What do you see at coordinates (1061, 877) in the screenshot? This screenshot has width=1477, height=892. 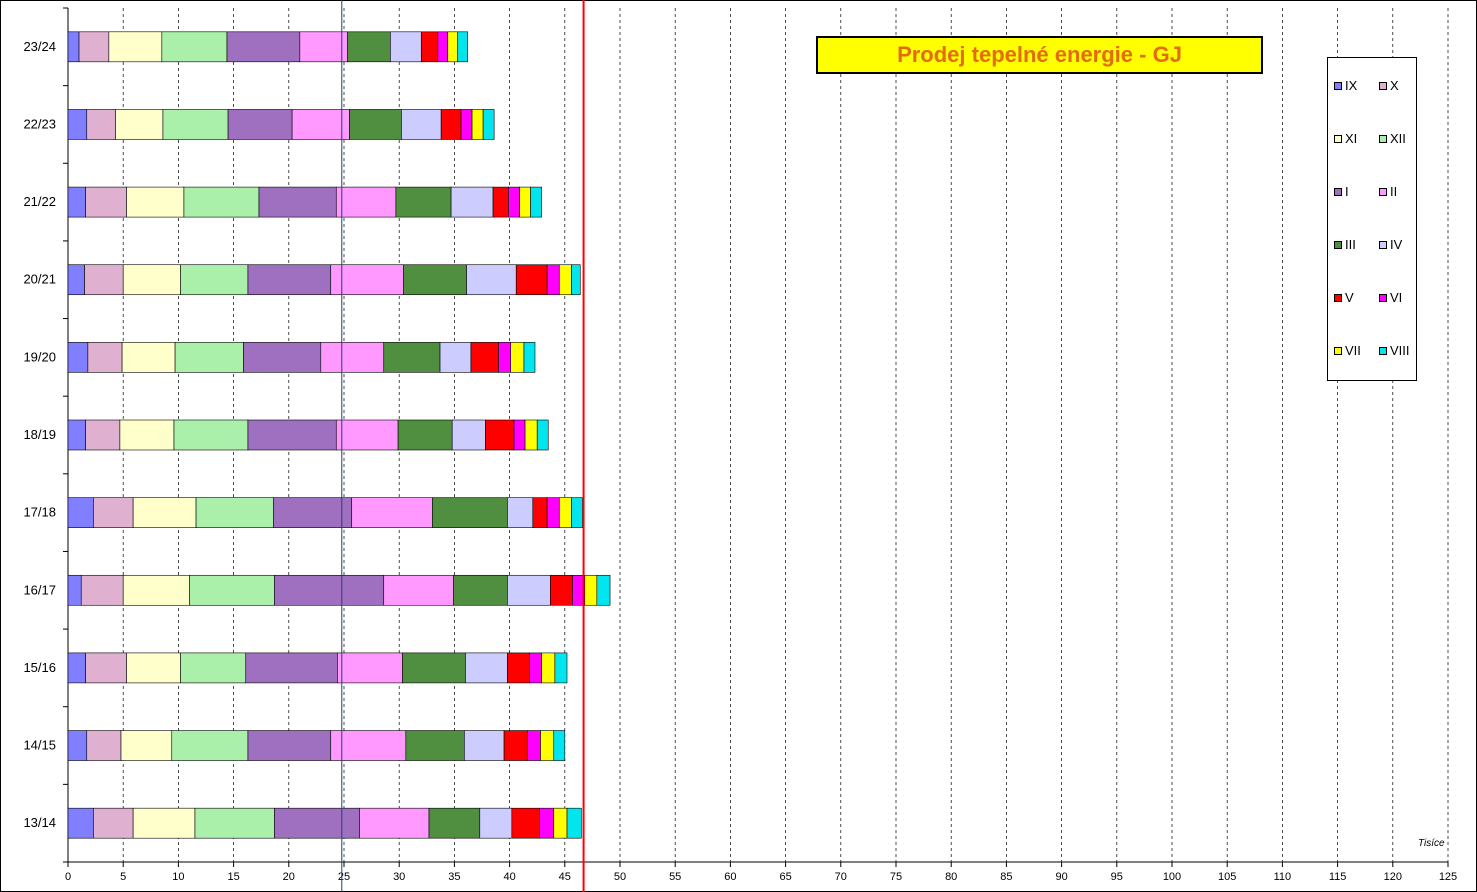 I see `x-tick-label-18: 90` at bounding box center [1061, 877].